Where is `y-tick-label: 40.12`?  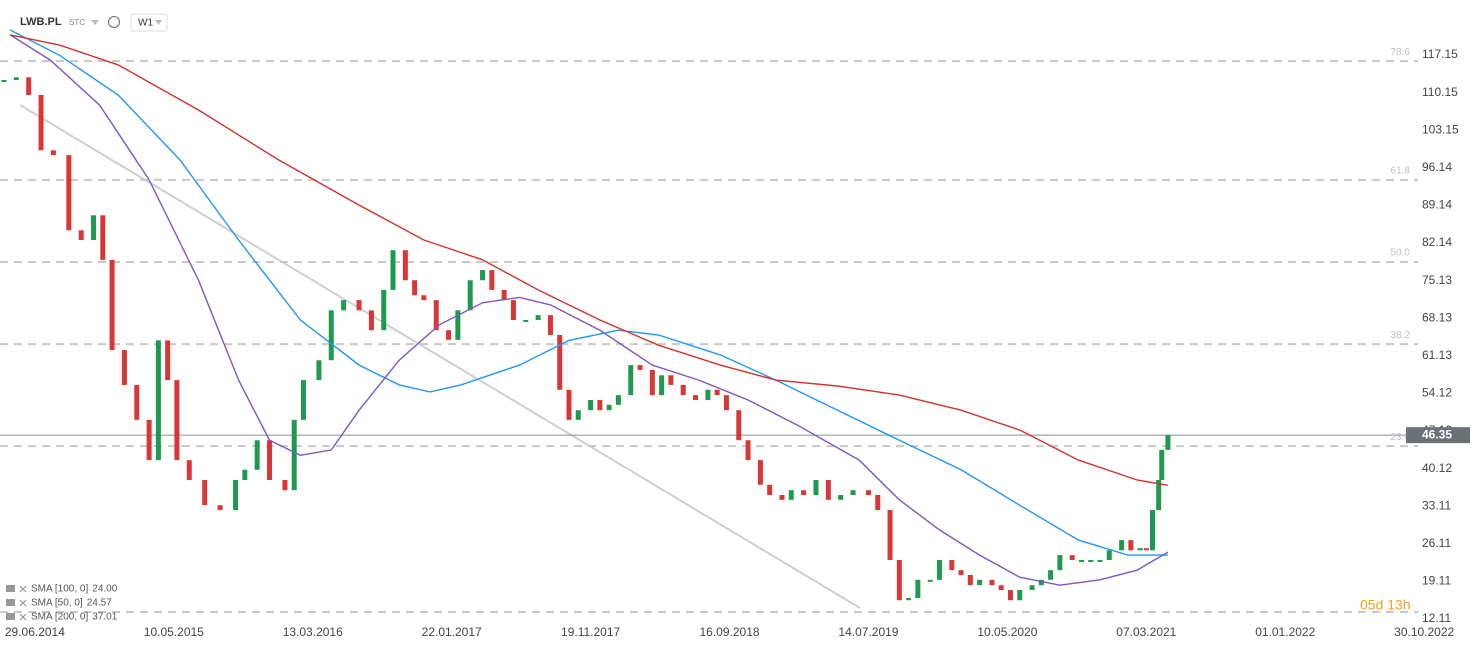
y-tick-label: 40.12 is located at coordinates (1437, 468).